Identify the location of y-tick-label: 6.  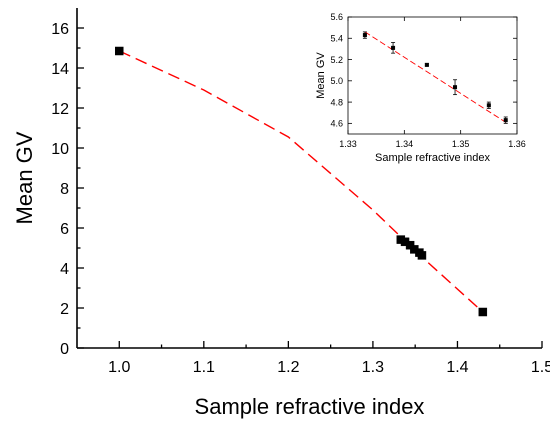
(64, 229).